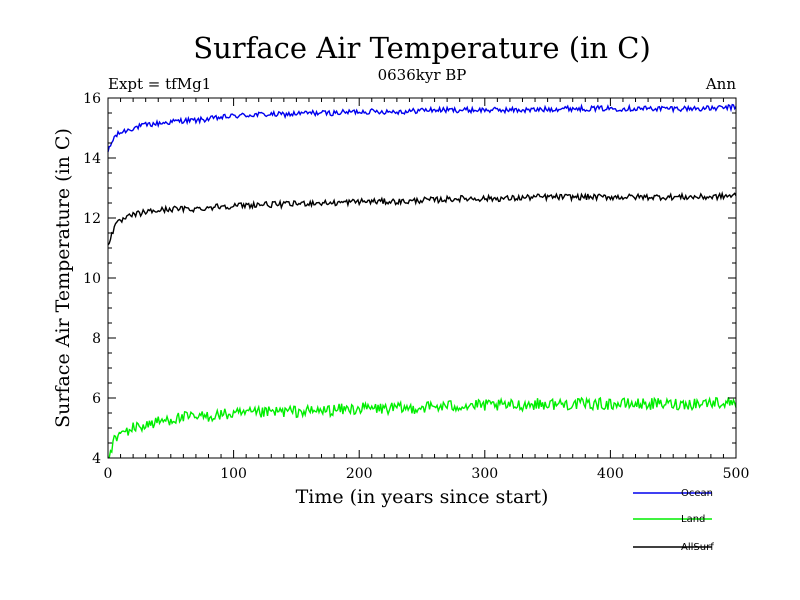 Image resolution: width=800 pixels, height=600 pixels. What do you see at coordinates (673, 520) in the screenshot?
I see `legend: Ocean Land AllSurf` at bounding box center [673, 520].